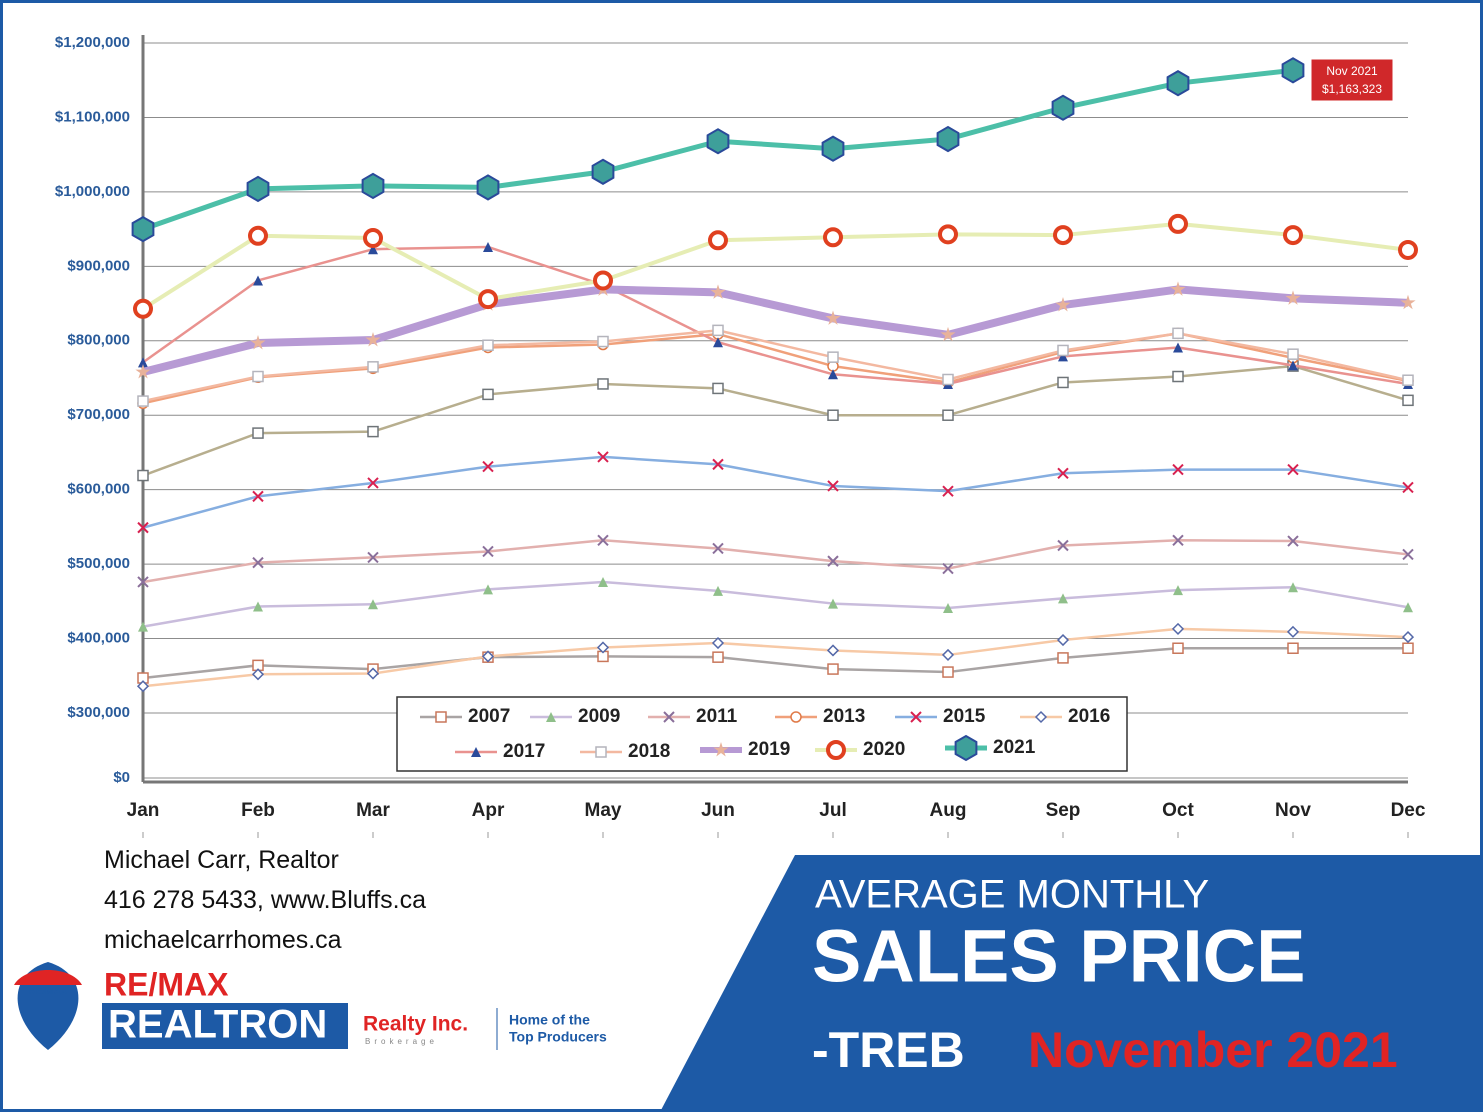 The width and height of the screenshot is (1483, 1112). What do you see at coordinates (98, 712) in the screenshot?
I see `y-tick-label: $300,000` at bounding box center [98, 712].